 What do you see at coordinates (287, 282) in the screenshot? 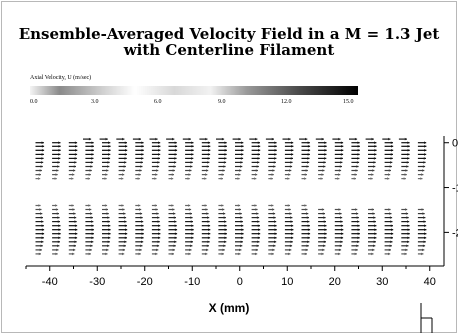
I see `x-tick-label-5: 10` at bounding box center [287, 282].